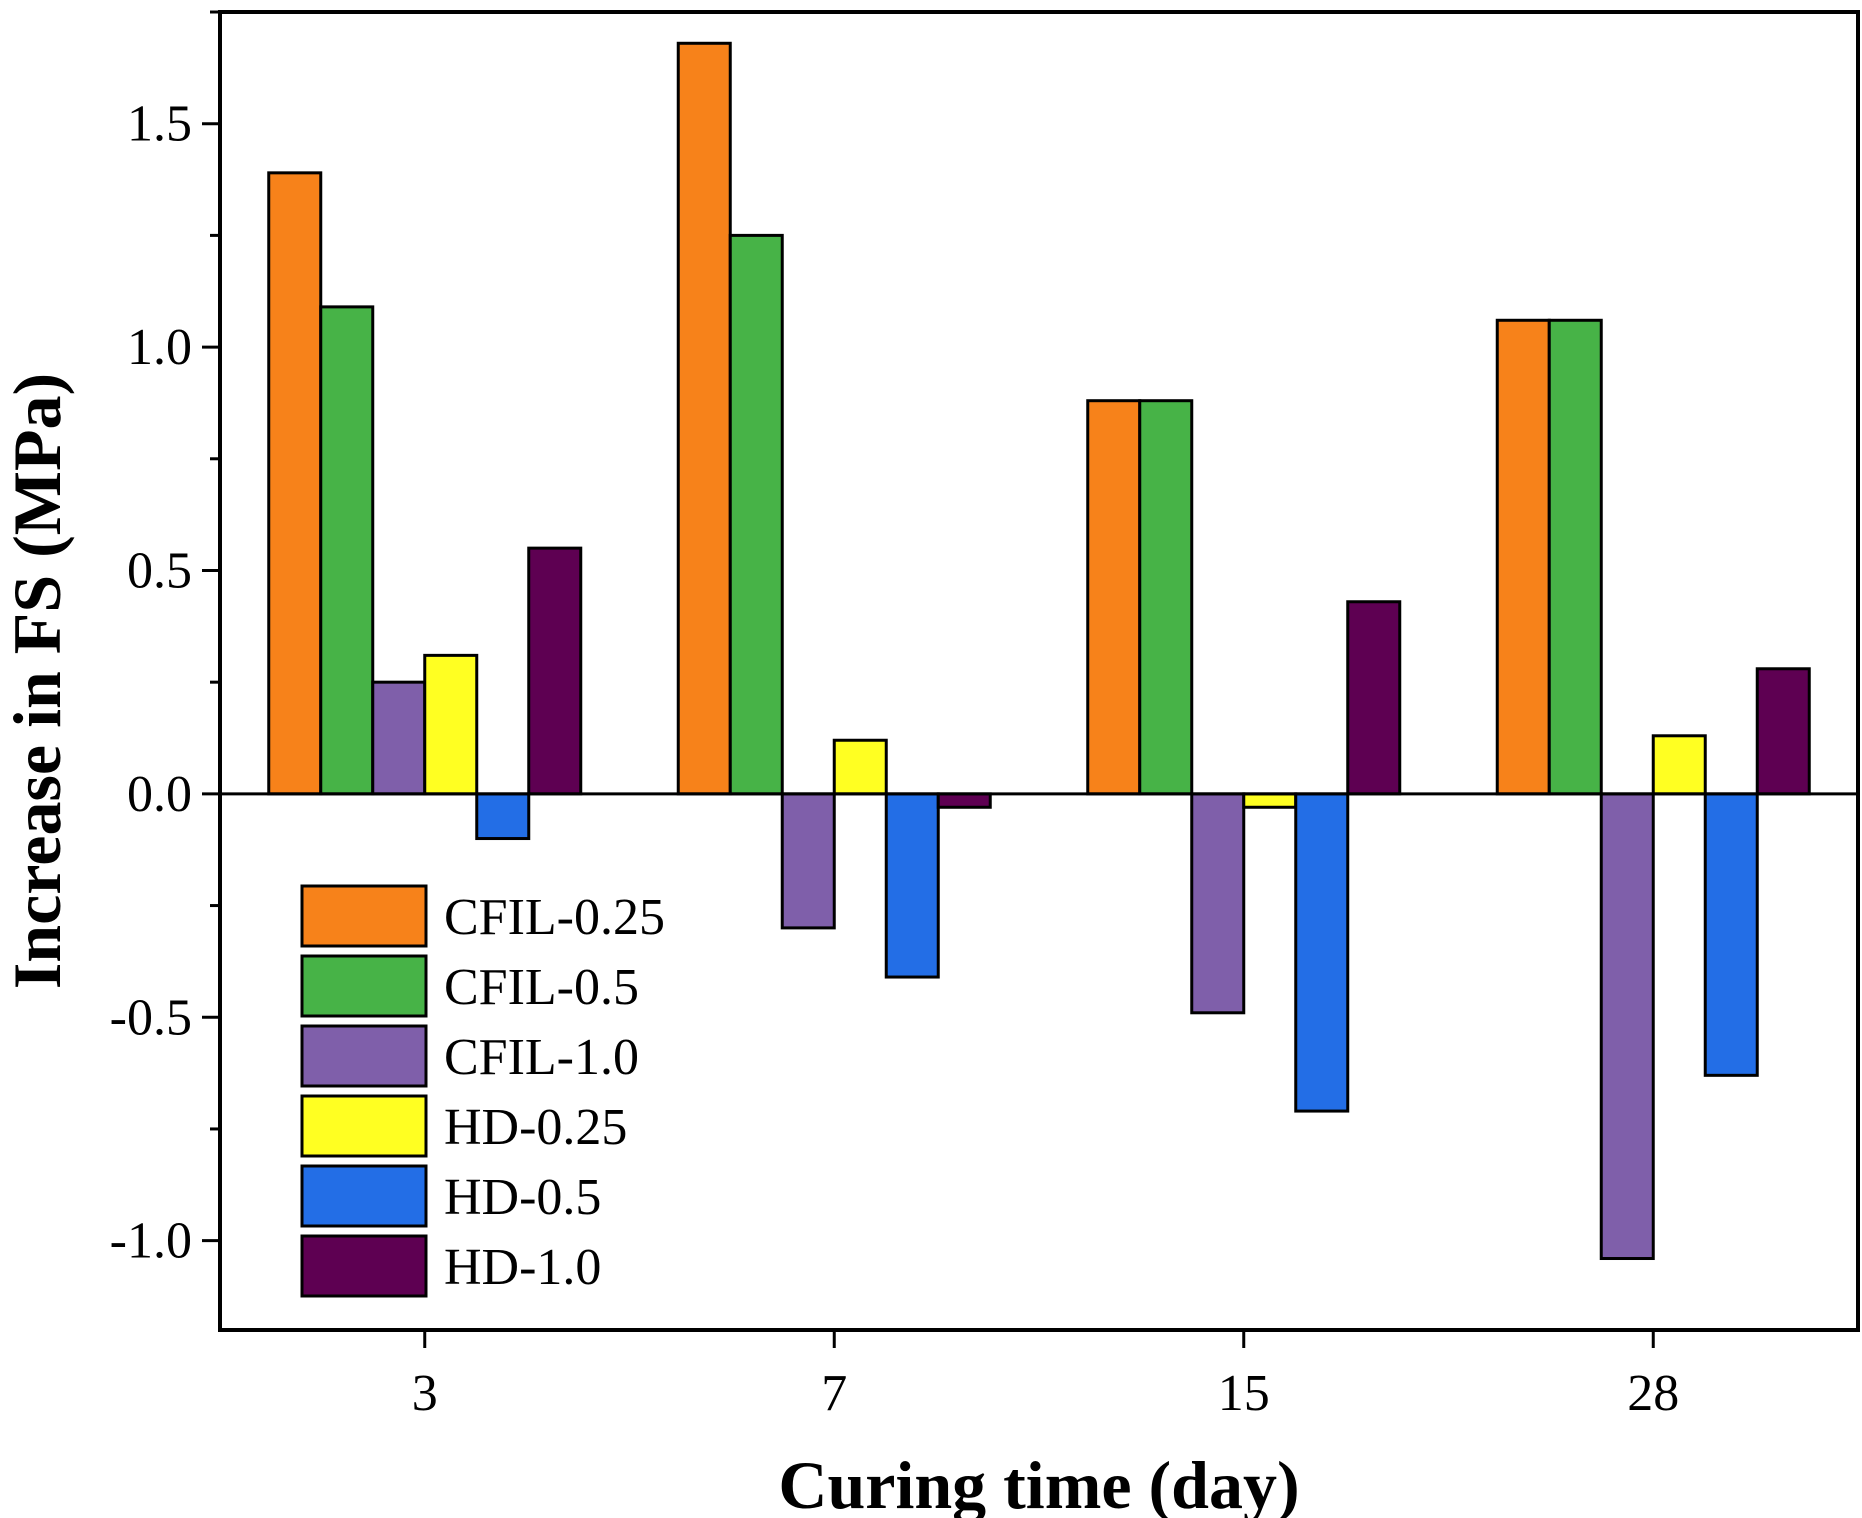  Describe the element at coordinates (1653, 1393) in the screenshot. I see `x-tick-label: 28` at that location.